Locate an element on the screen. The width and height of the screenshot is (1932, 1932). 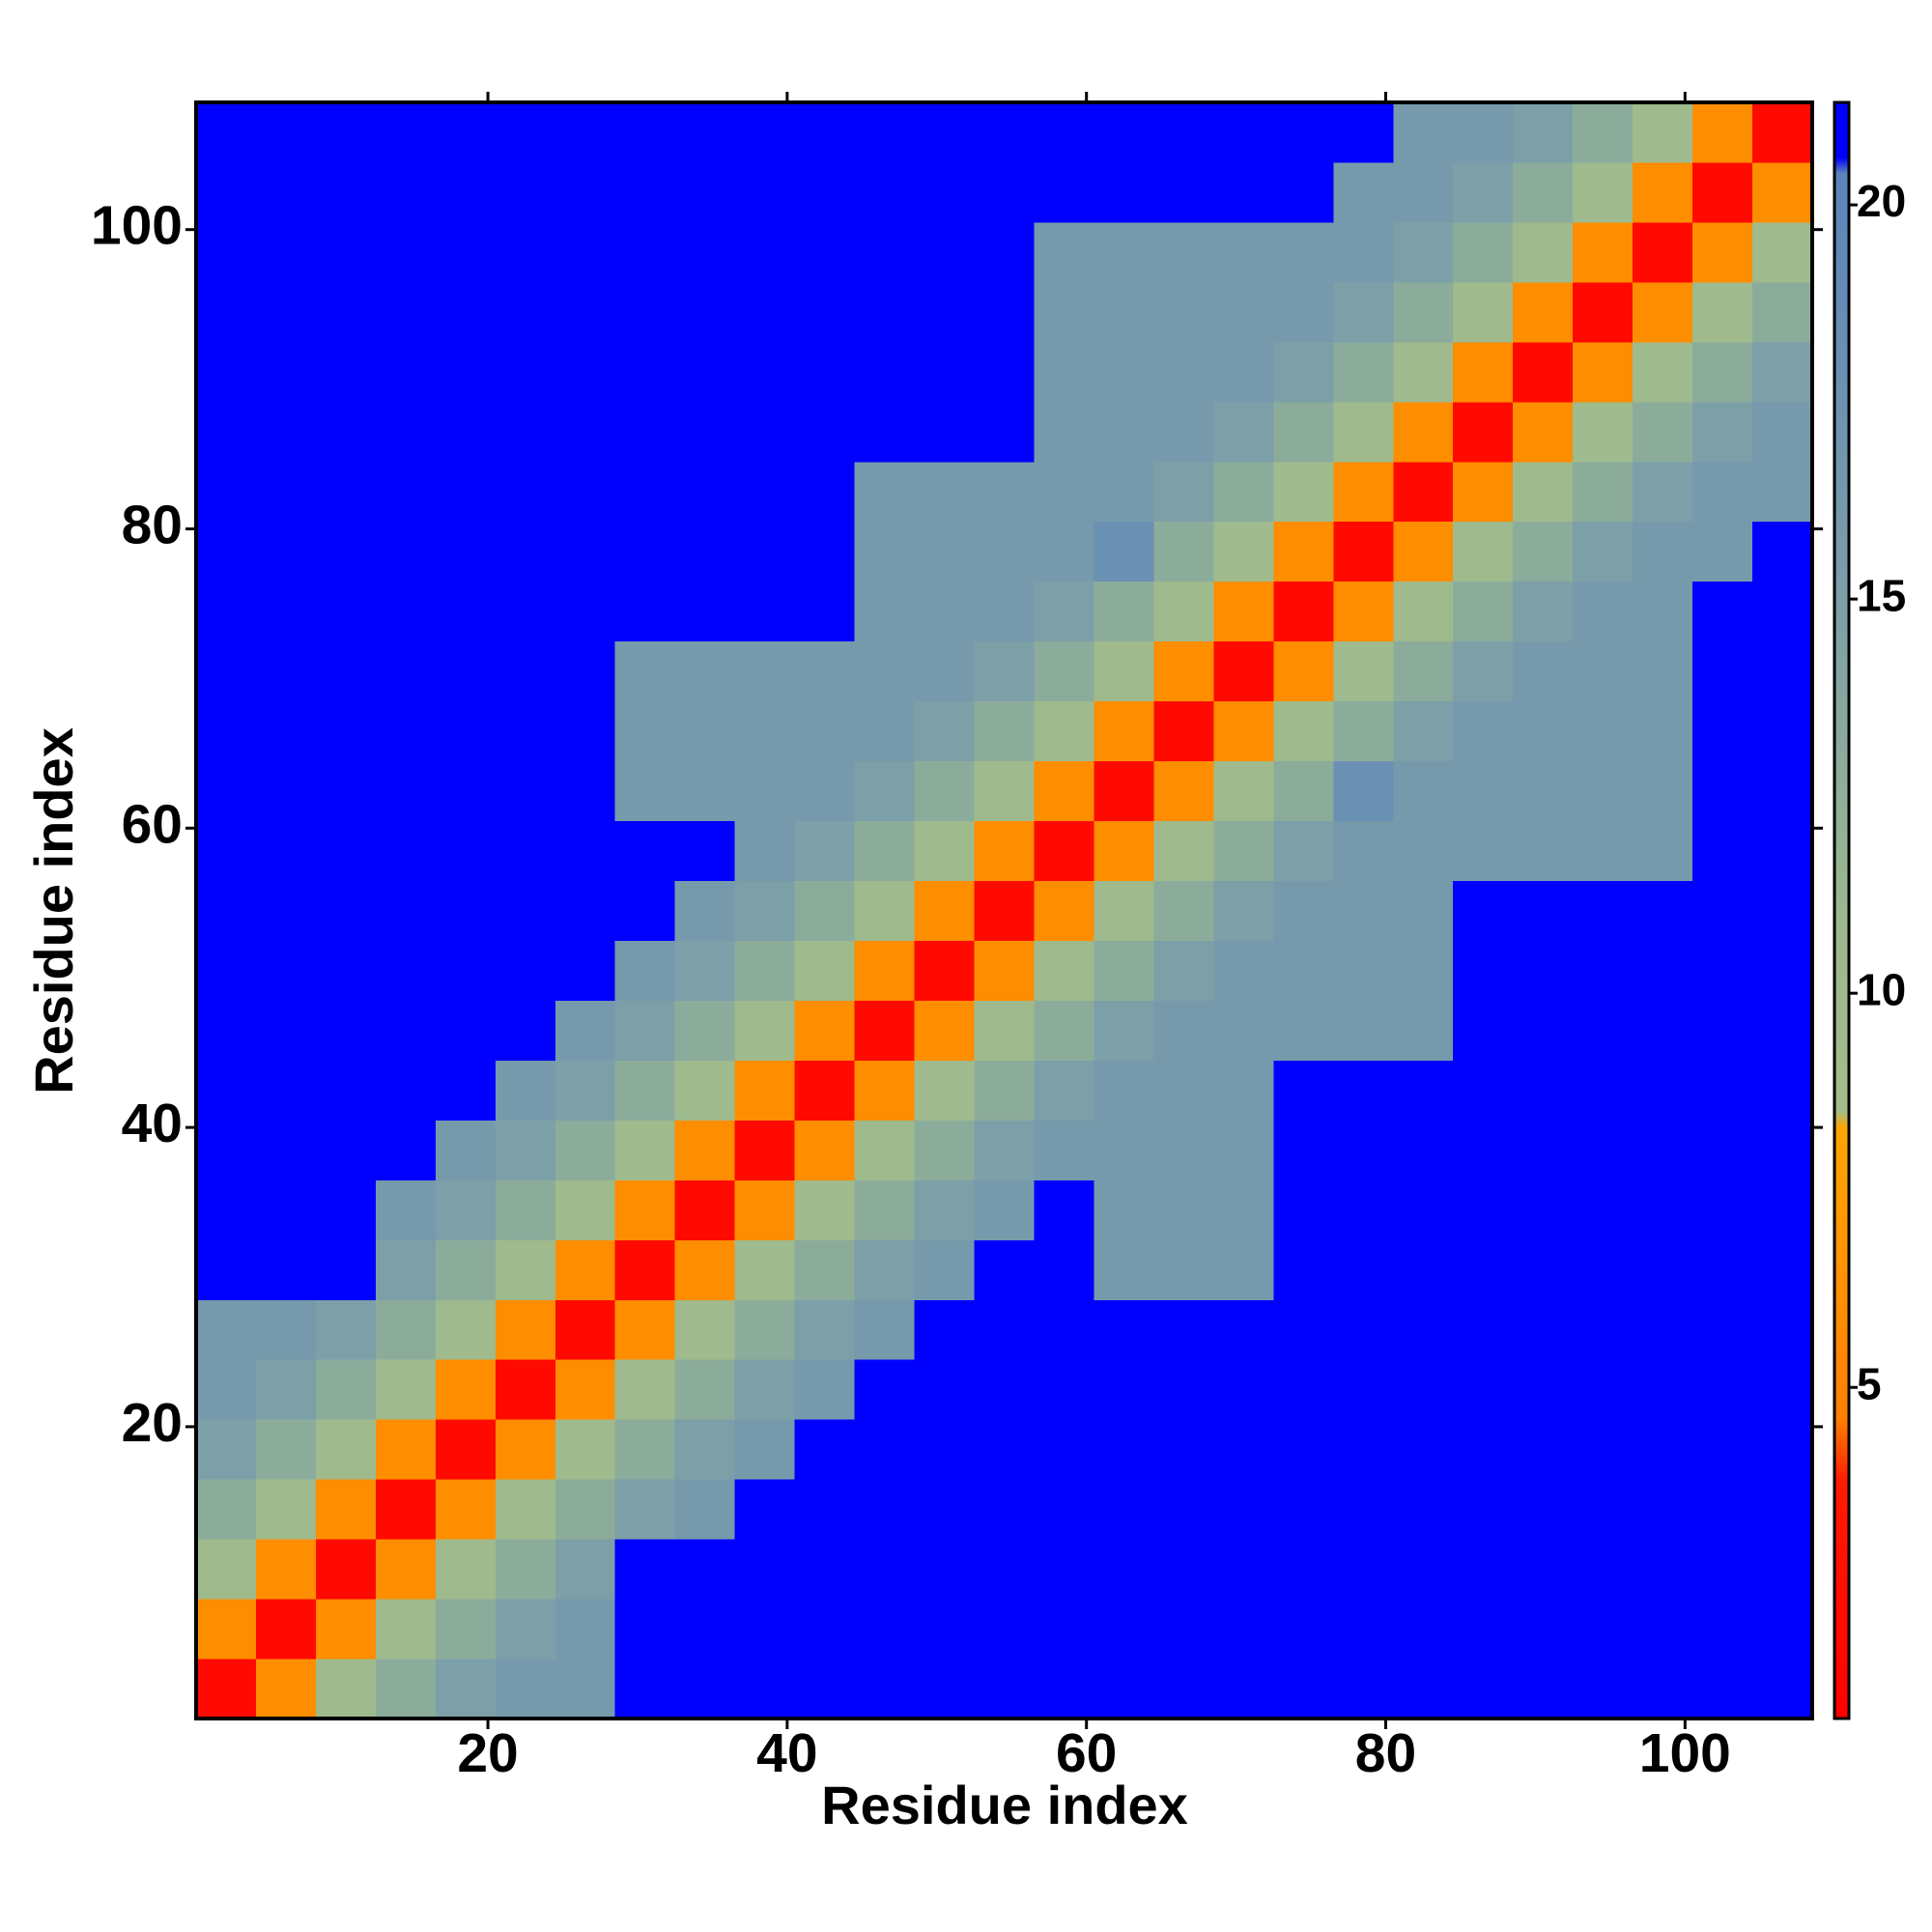
y-tick-label: 80 is located at coordinates (152, 525).